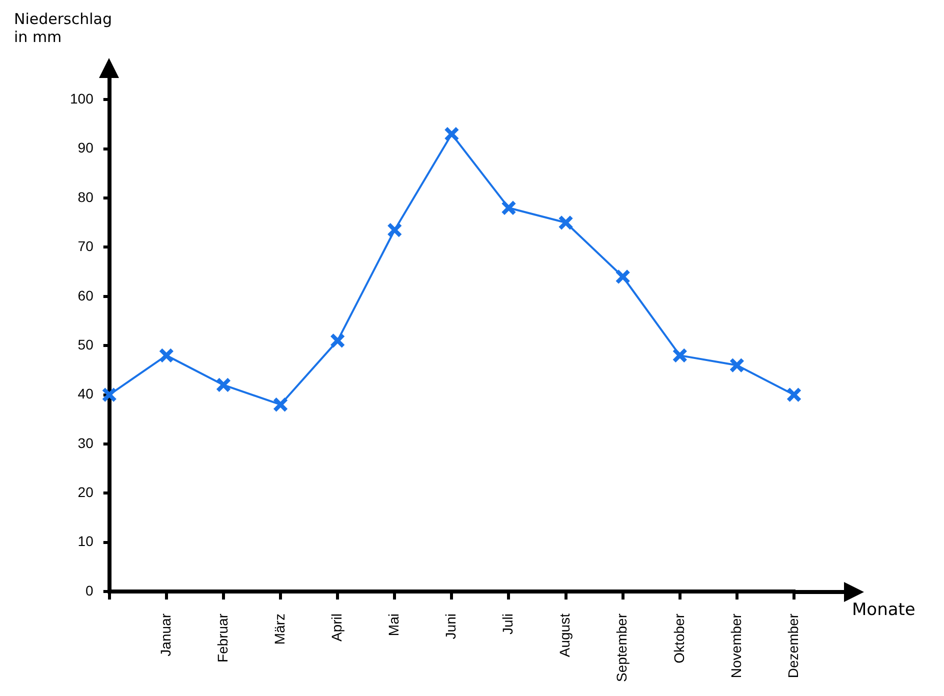  I want to click on x-tick-label: März, so click(279, 629).